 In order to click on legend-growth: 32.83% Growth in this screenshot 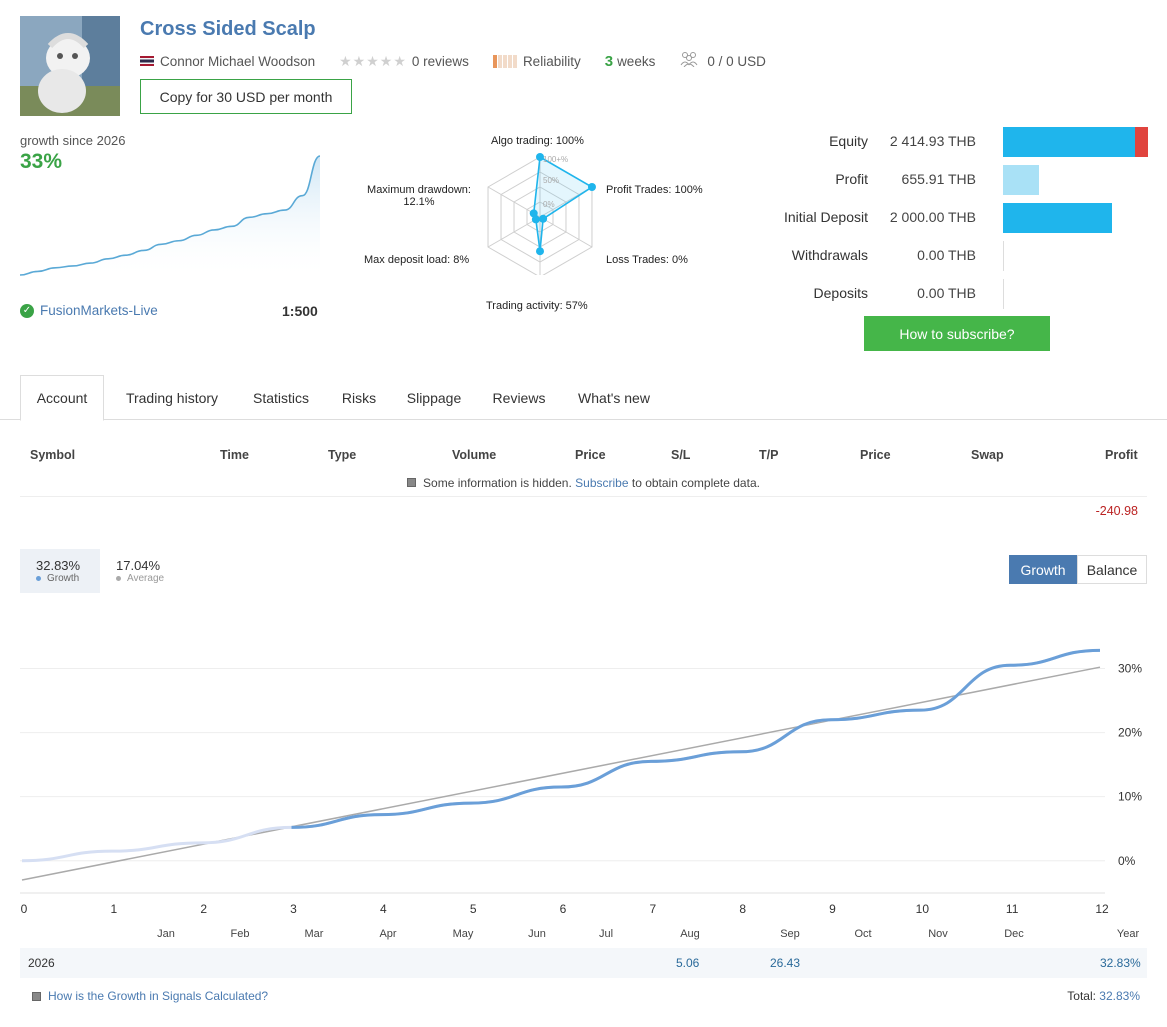, I will do `click(60, 571)`.